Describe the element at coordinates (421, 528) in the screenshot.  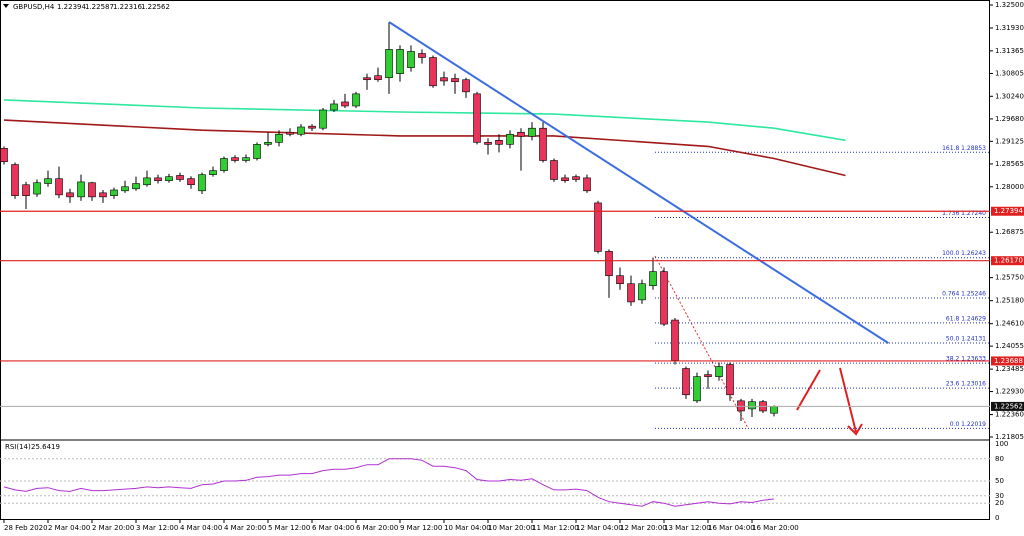
I see `x-tick-label: 9 Mar 12:00` at that location.